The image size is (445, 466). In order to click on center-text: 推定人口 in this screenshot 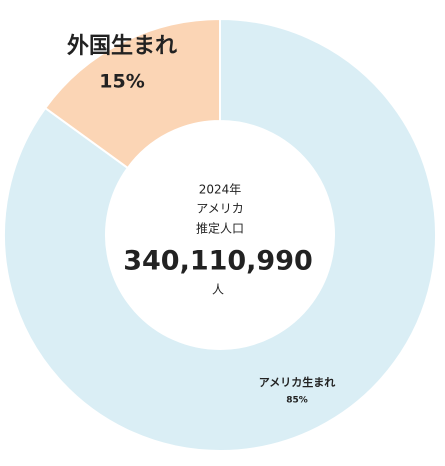, I will do `click(220, 228)`.